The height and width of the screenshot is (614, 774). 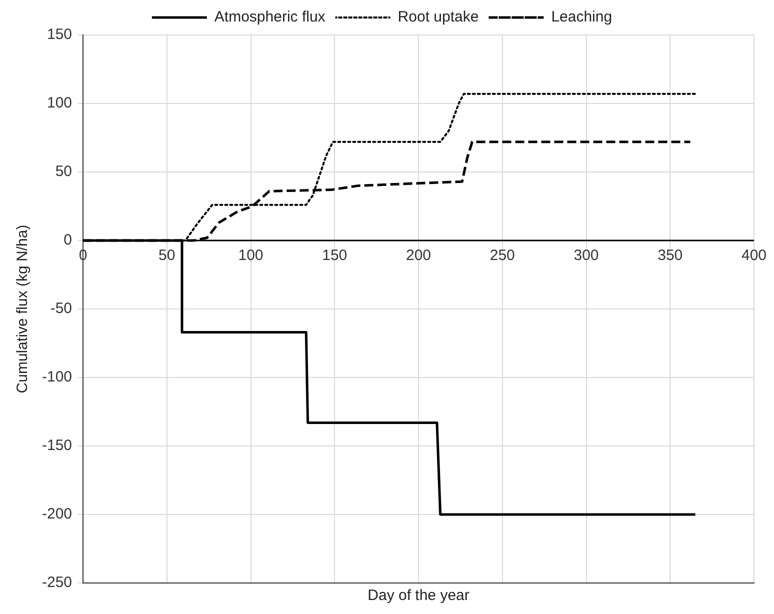 What do you see at coordinates (167, 255) in the screenshot?
I see `x-tick-label: 50` at bounding box center [167, 255].